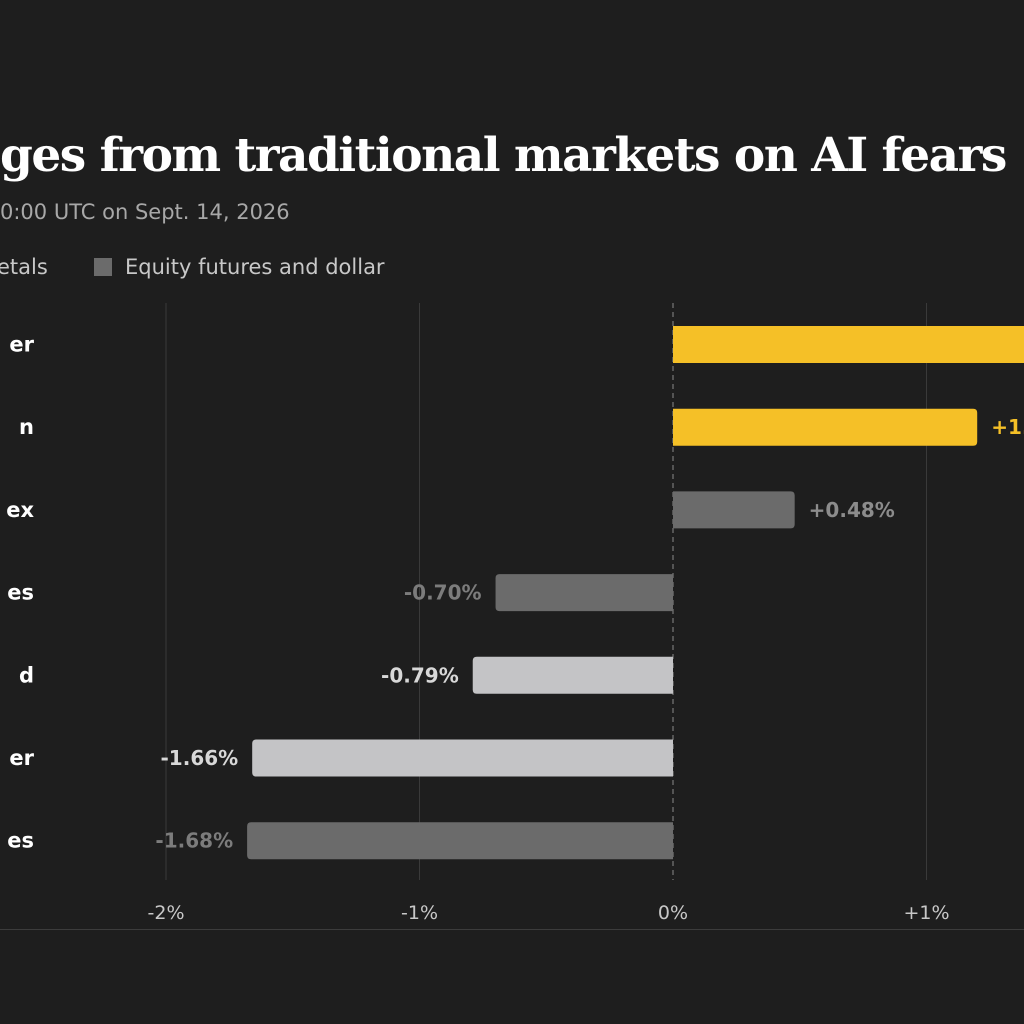  Describe the element at coordinates (20, 510) in the screenshot. I see `category-label: ex` at that location.